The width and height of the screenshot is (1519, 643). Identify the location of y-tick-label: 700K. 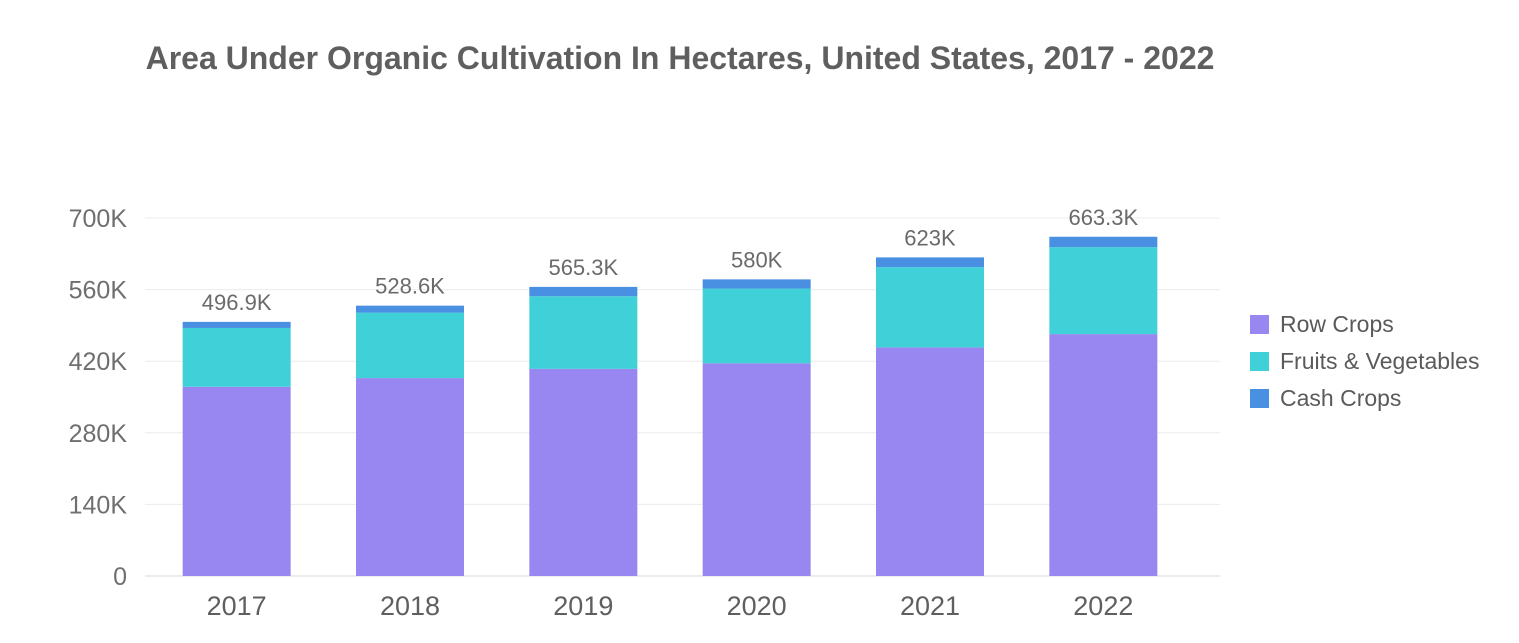
(98, 219).